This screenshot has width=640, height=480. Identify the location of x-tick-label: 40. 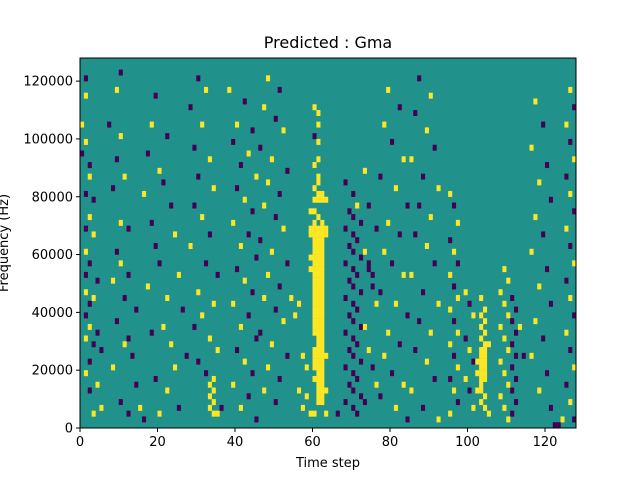
(235, 442).